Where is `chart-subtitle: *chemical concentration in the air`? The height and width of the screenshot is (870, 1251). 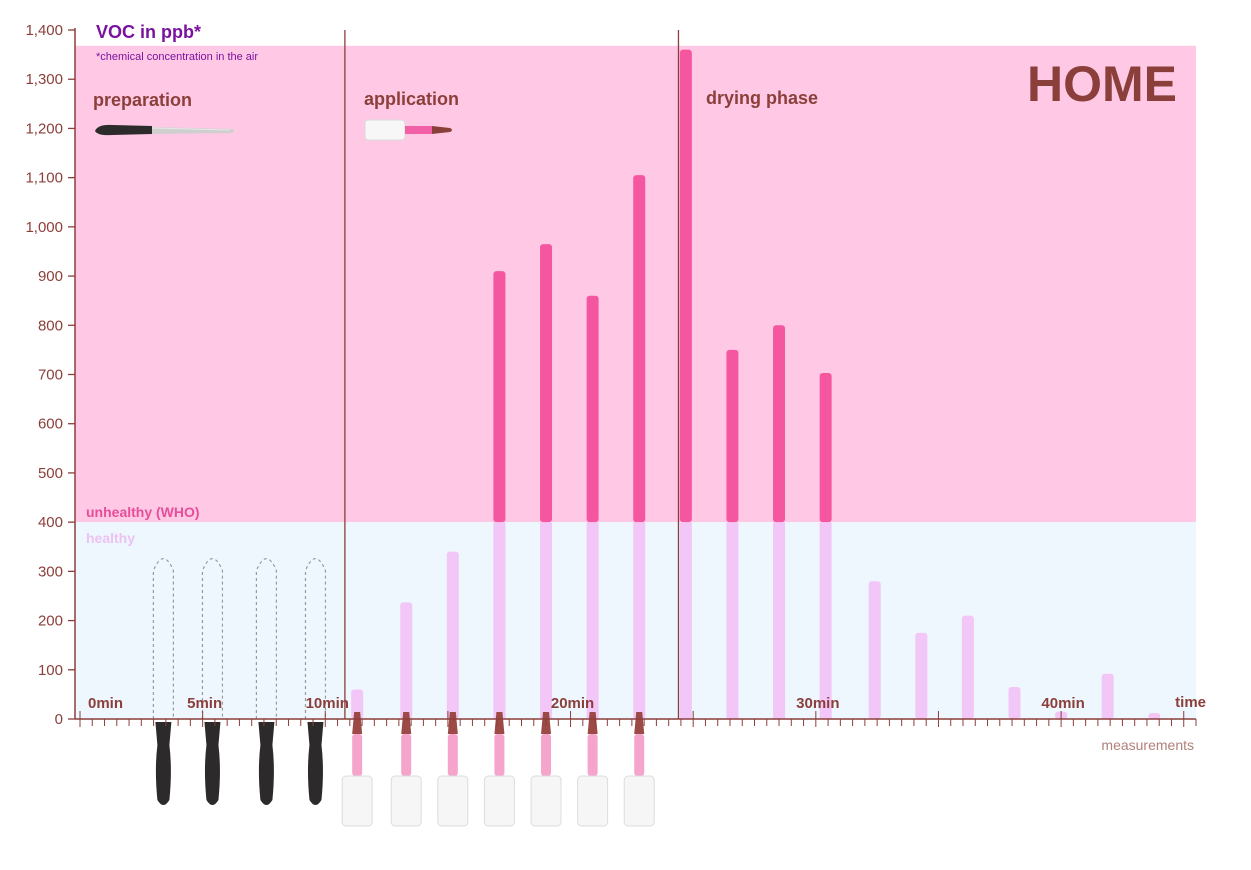
chart-subtitle: *chemical concentration in the air is located at coordinates (177, 57).